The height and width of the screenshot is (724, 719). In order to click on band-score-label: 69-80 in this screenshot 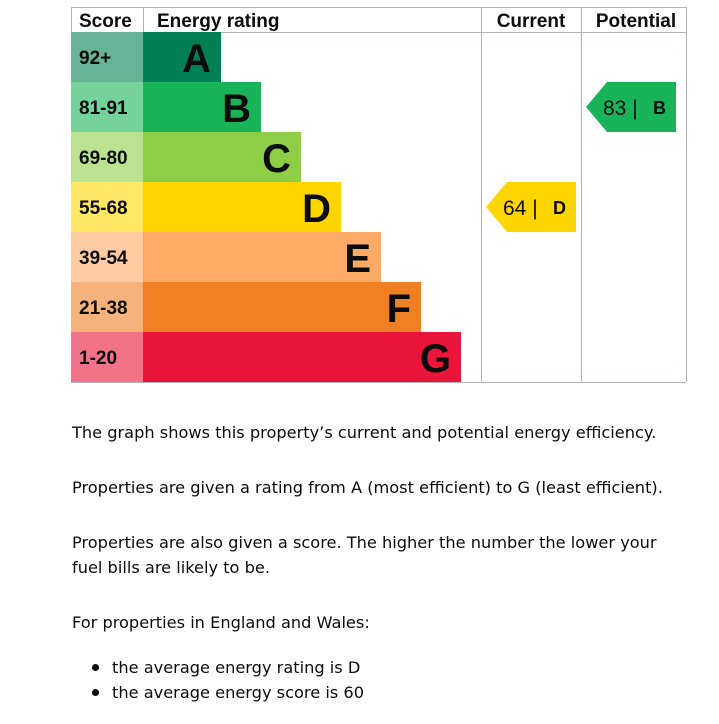, I will do `click(103, 158)`.